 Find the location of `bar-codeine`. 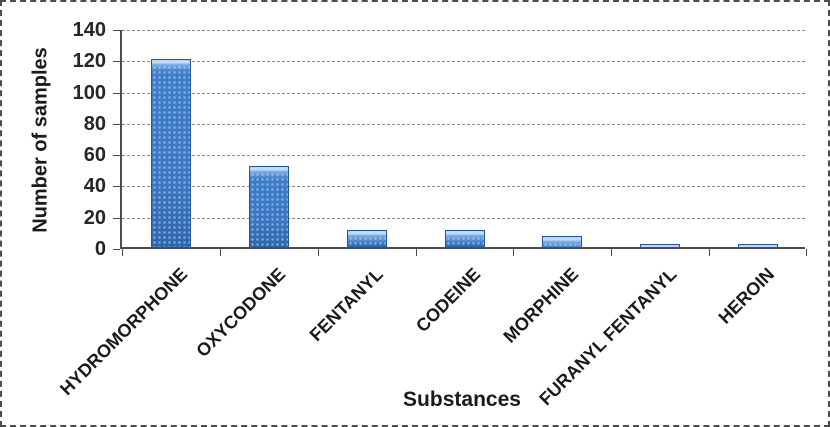

bar-codeine is located at coordinates (464, 238).